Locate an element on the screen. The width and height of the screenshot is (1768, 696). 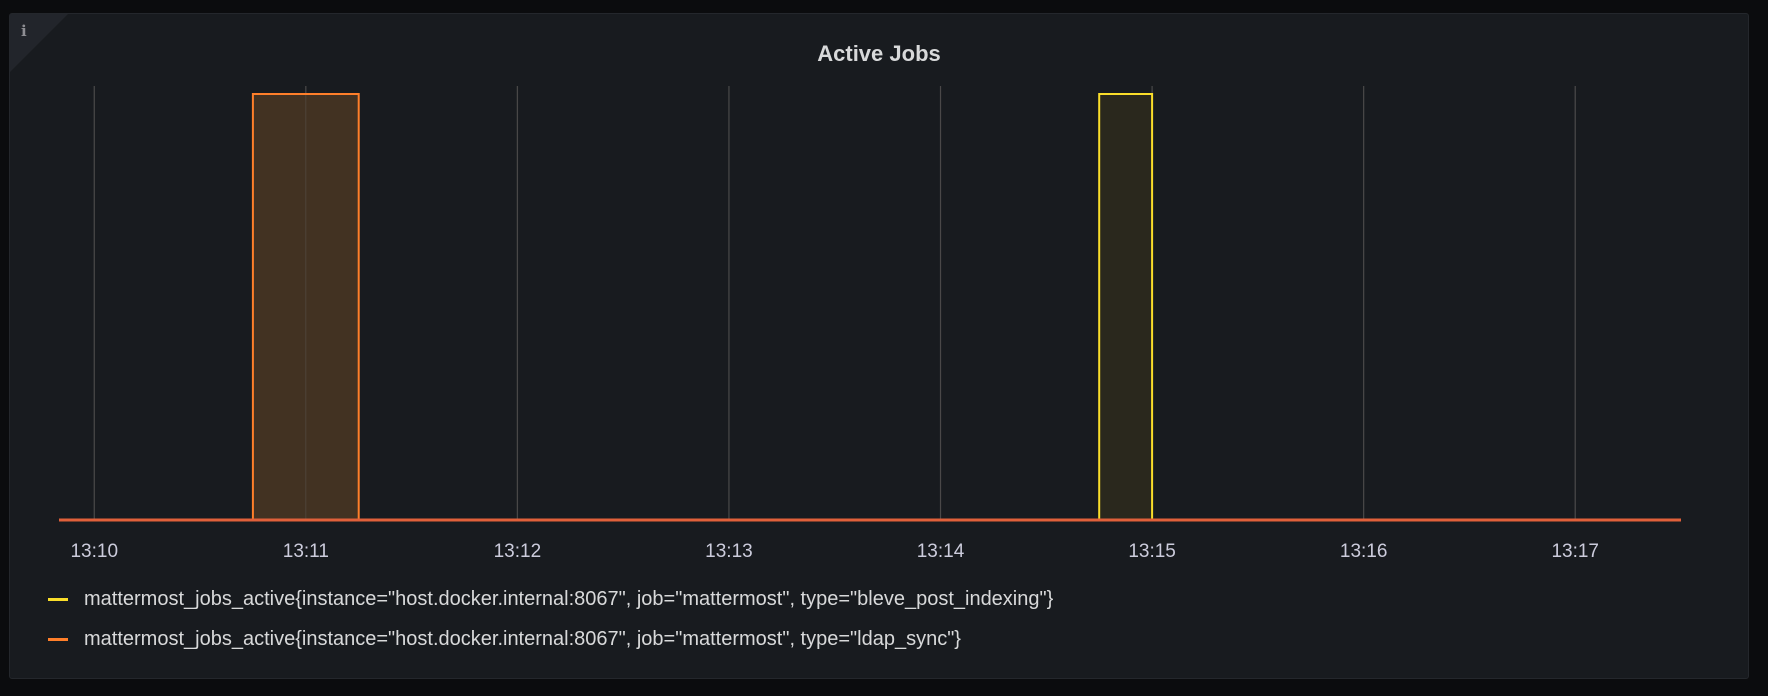
legend-swatch-orange is located at coordinates (58, 639).